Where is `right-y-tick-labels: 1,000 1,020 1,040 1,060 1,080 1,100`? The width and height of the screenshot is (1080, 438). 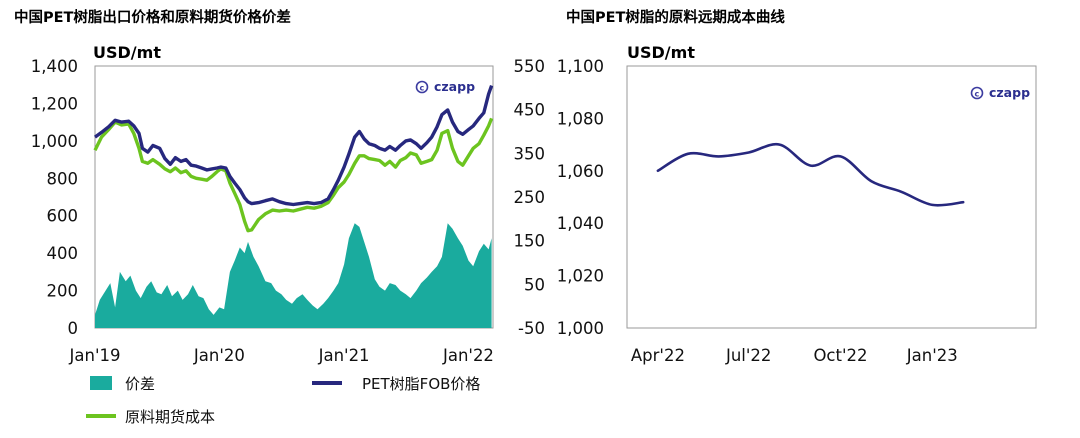 right-y-tick-labels: 1,000 1,020 1,040 1,060 1,080 1,100 is located at coordinates (580, 197).